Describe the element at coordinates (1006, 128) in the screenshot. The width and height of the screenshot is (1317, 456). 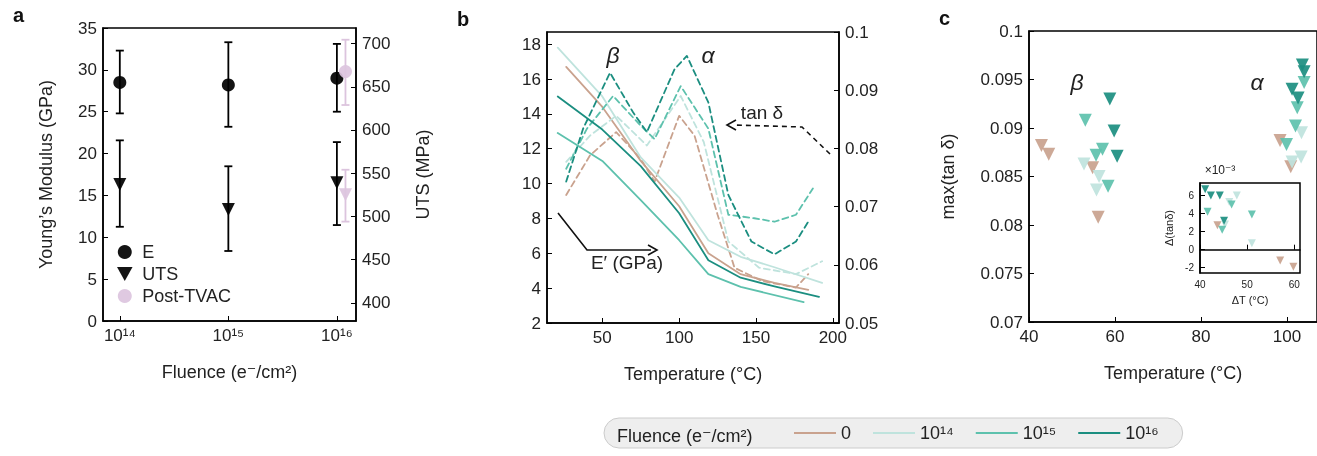
I see `y-tick-label: 0.09` at that location.